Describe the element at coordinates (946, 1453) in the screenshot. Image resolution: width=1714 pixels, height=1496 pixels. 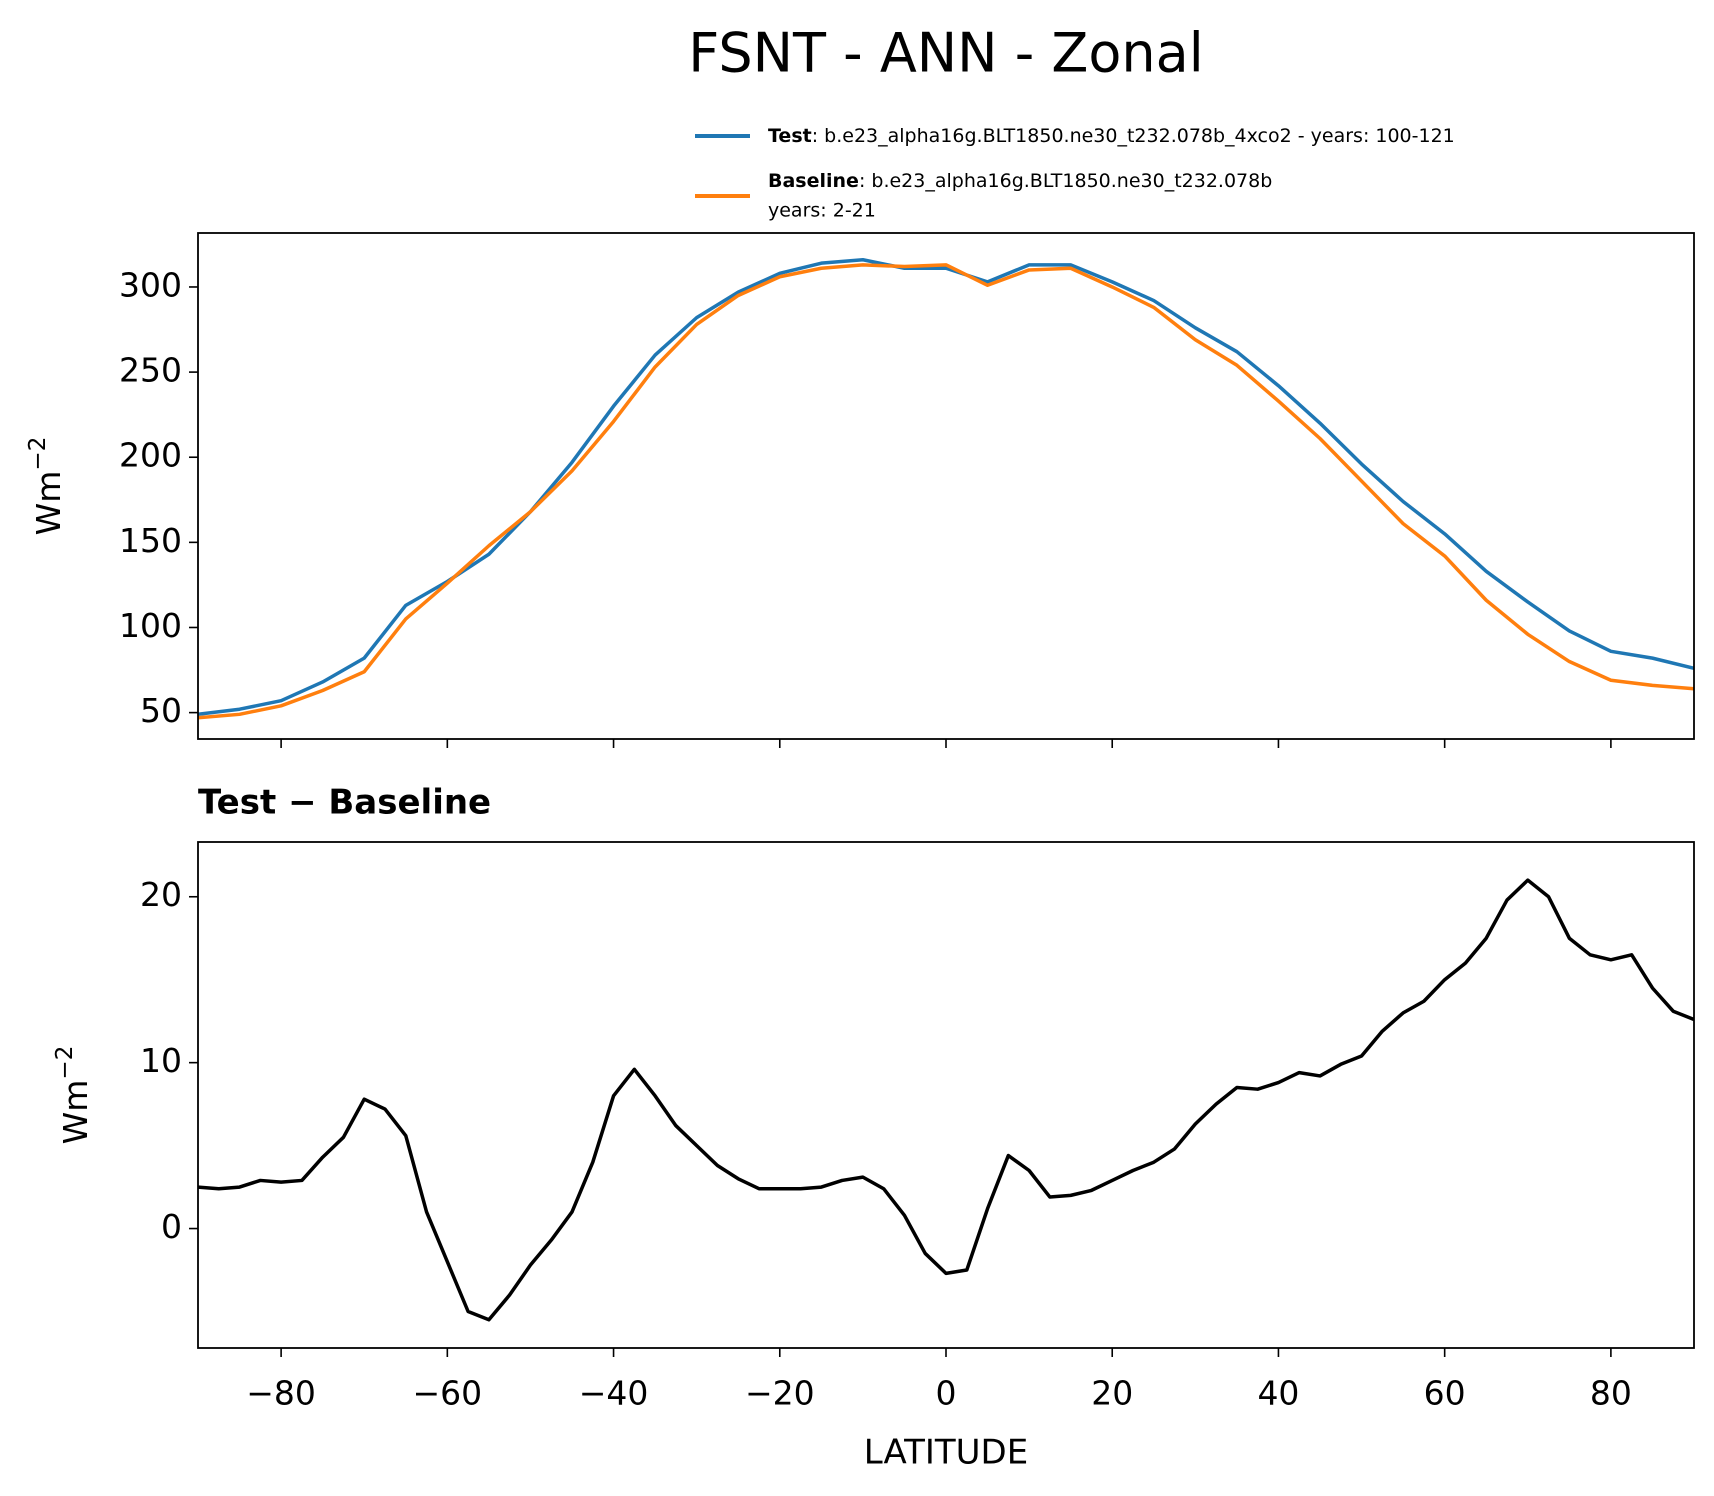
I see `x-axis-label: LATITUDE` at that location.